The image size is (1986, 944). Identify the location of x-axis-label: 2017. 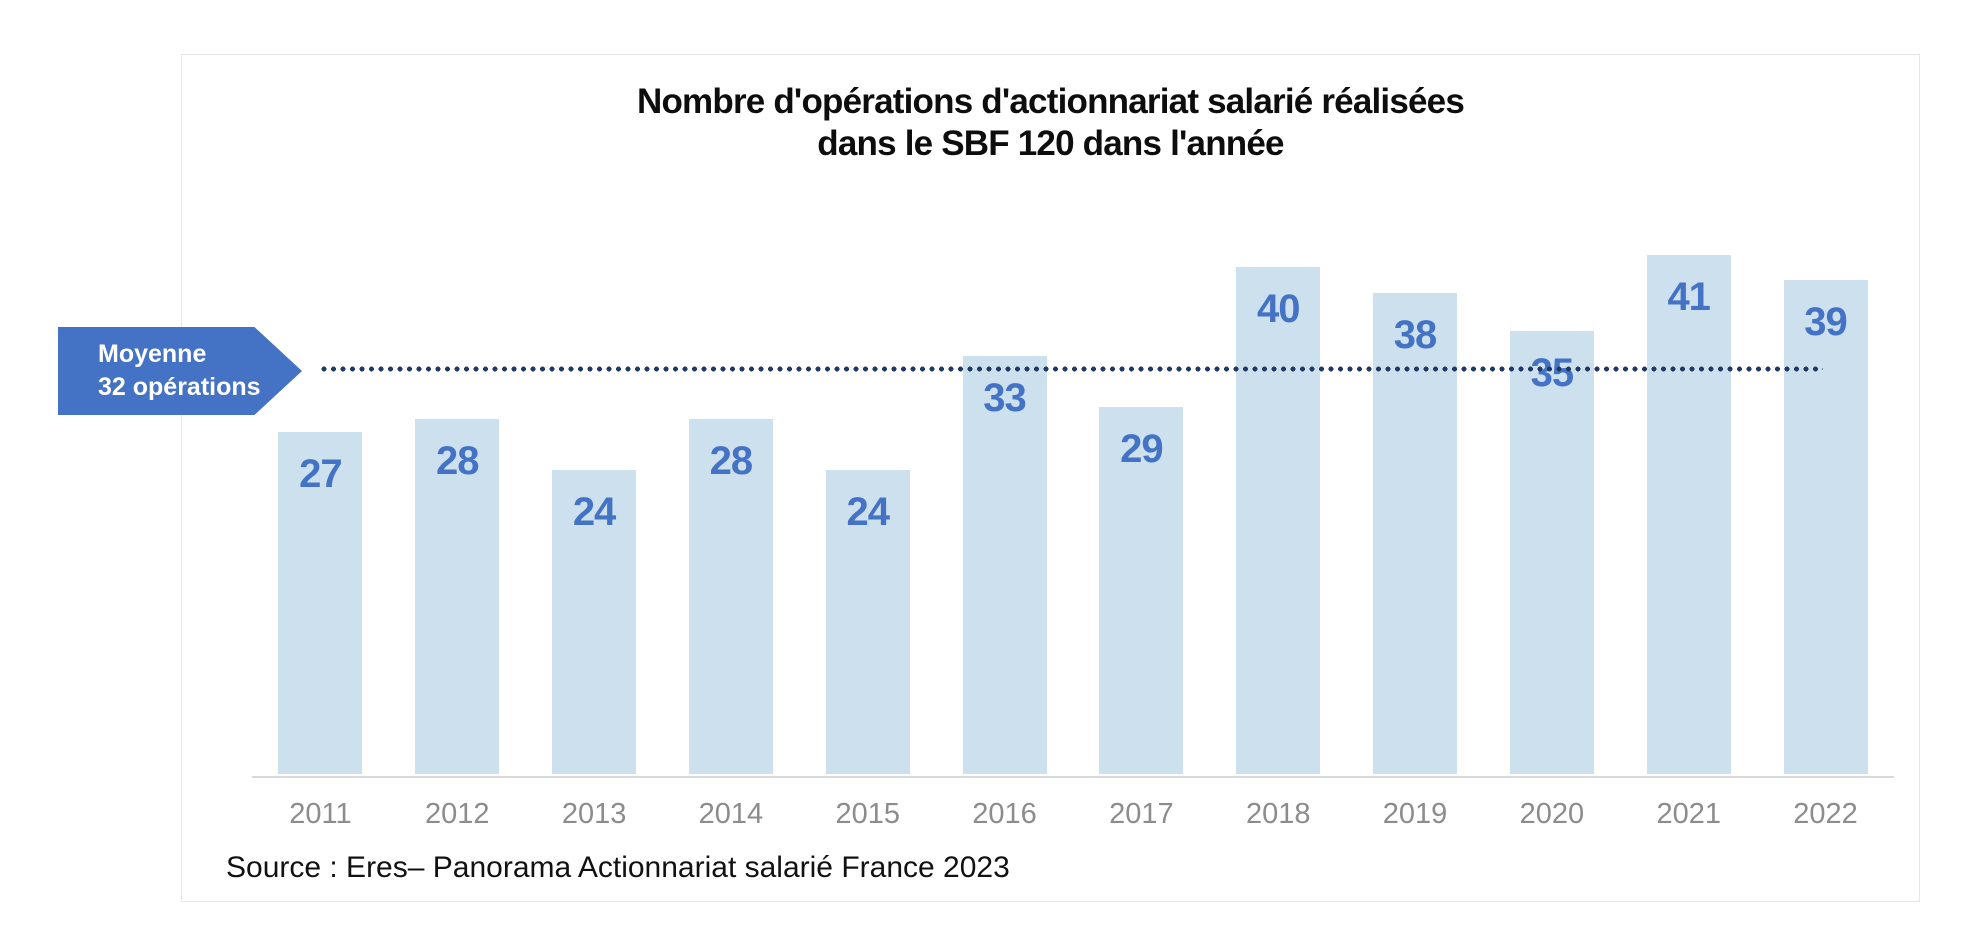
(1141, 814).